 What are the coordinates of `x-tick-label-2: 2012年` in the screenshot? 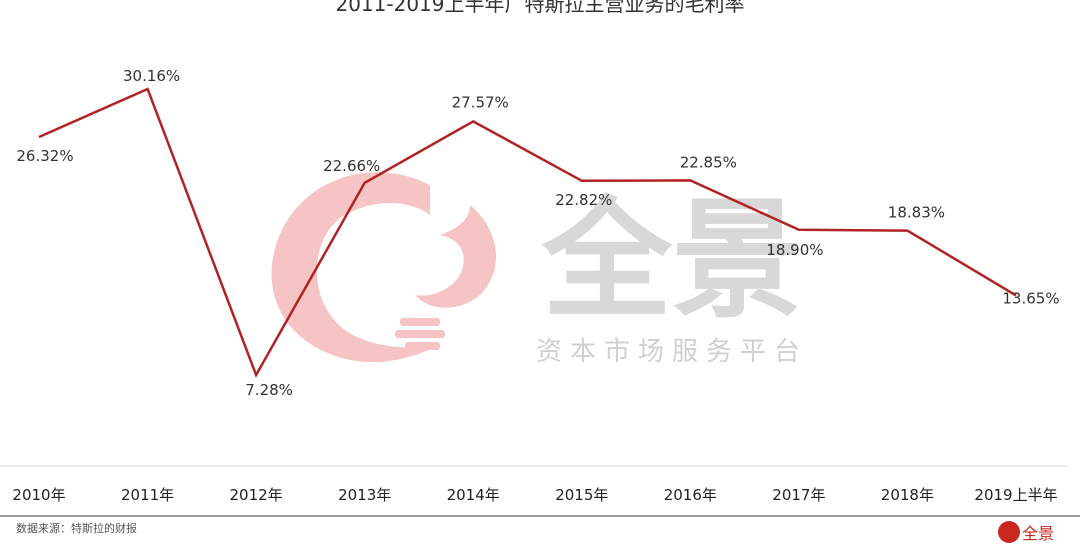 It's located at (256, 495).